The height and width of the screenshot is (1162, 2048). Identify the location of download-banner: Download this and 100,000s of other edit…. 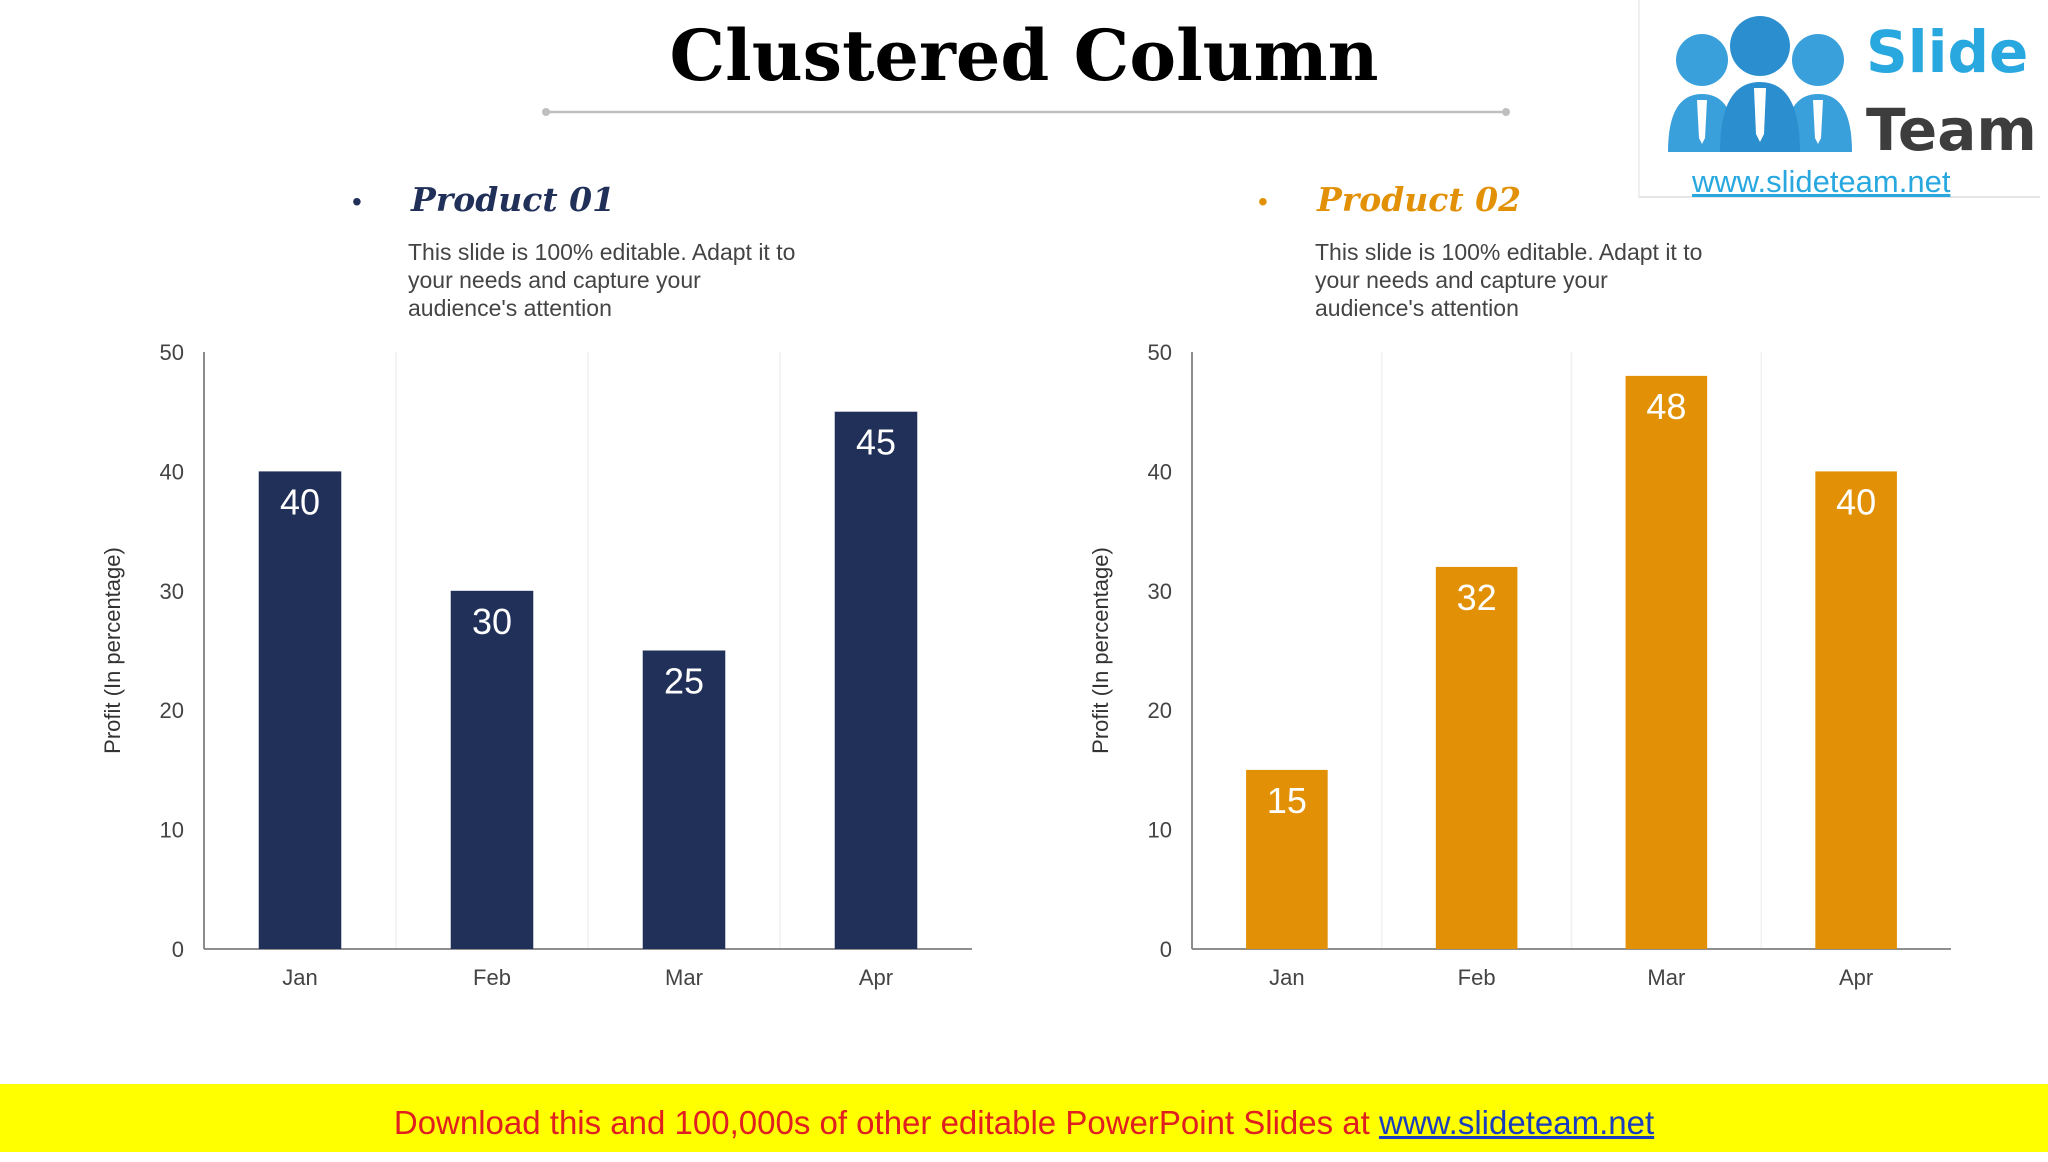
(1024, 1118).